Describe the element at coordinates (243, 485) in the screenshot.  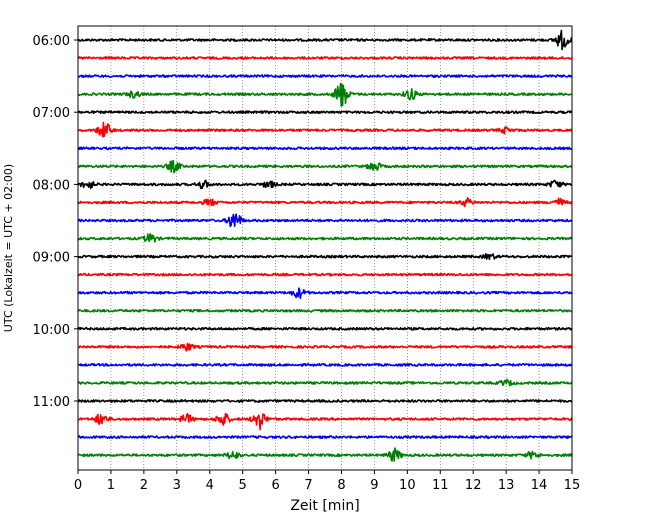
I see `x-tick-label: 5` at that location.